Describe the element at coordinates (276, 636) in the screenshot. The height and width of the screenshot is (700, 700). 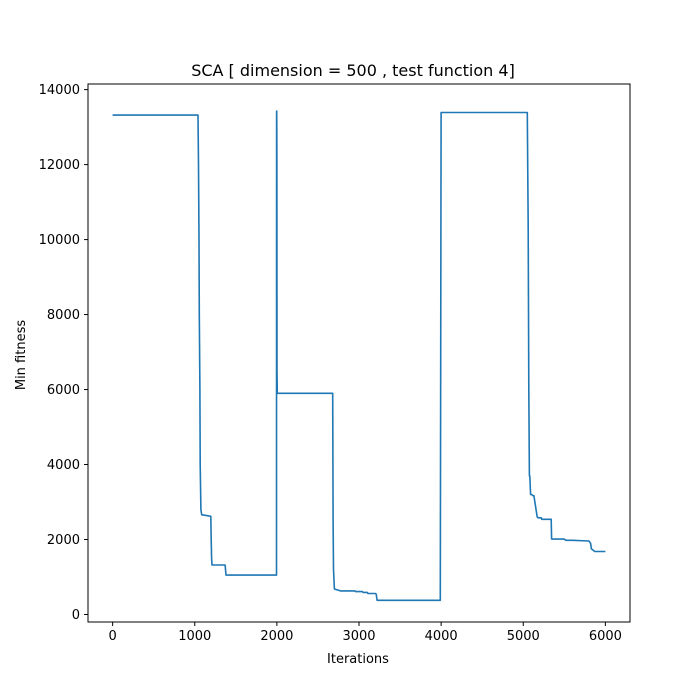
I see `x-tick-label: 2000` at that location.